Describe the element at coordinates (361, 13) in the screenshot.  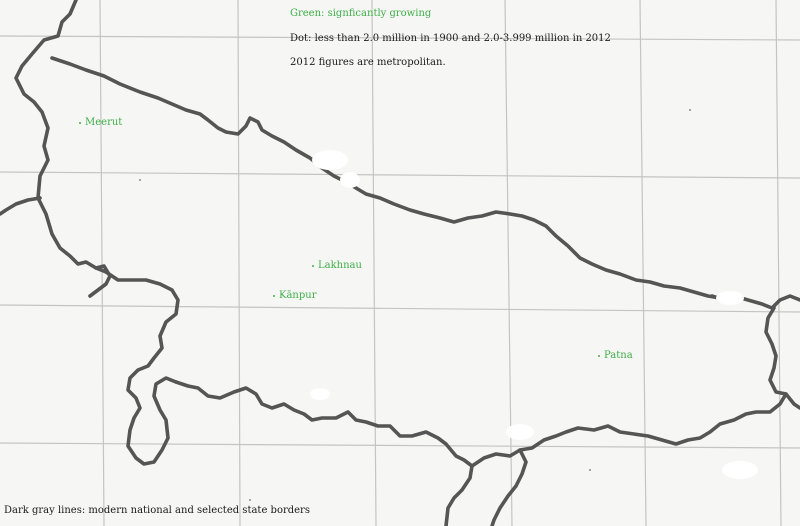
I see `growing-legend: Green: signficantly growing` at that location.